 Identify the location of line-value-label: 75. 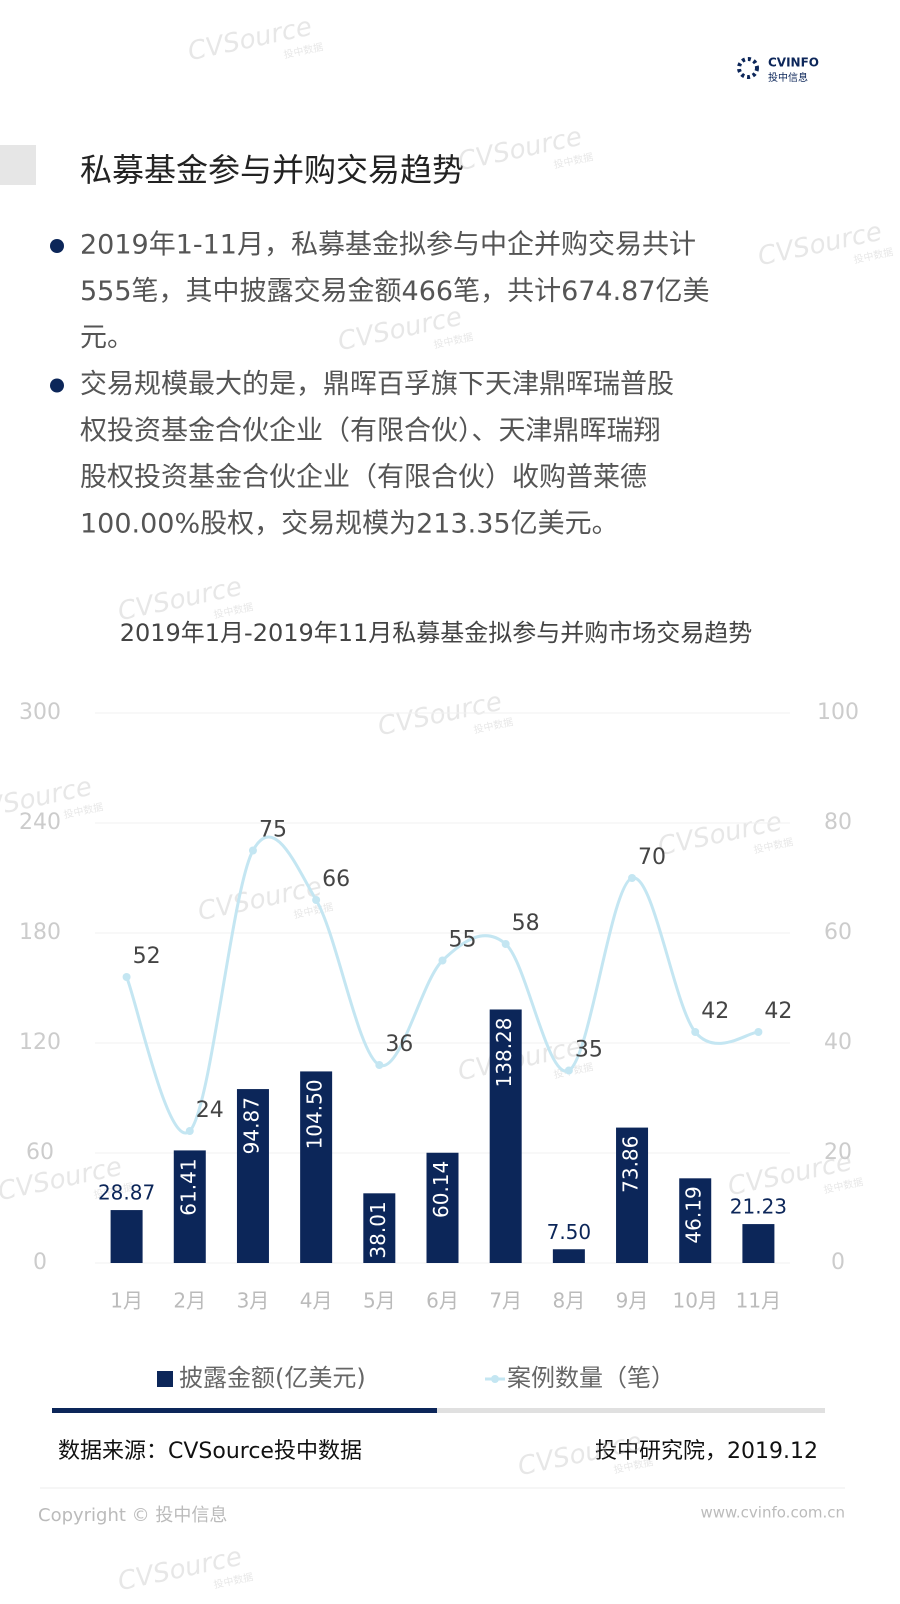
(273, 830).